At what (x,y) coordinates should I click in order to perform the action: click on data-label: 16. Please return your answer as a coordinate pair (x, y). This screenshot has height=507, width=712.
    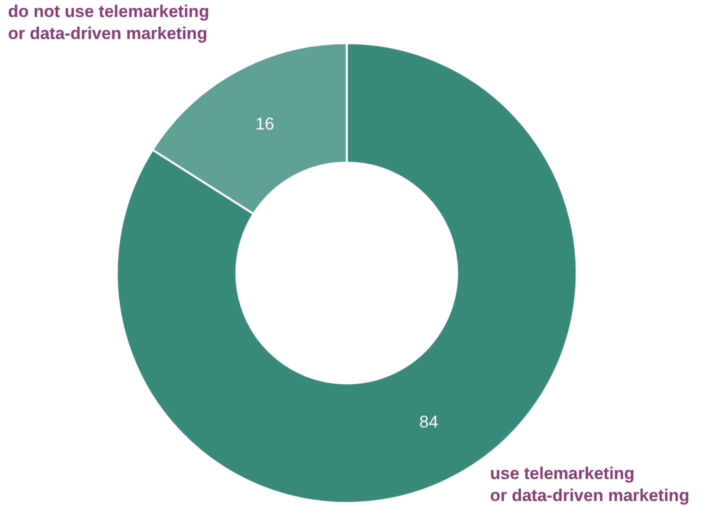
    Looking at the image, I should click on (264, 124).